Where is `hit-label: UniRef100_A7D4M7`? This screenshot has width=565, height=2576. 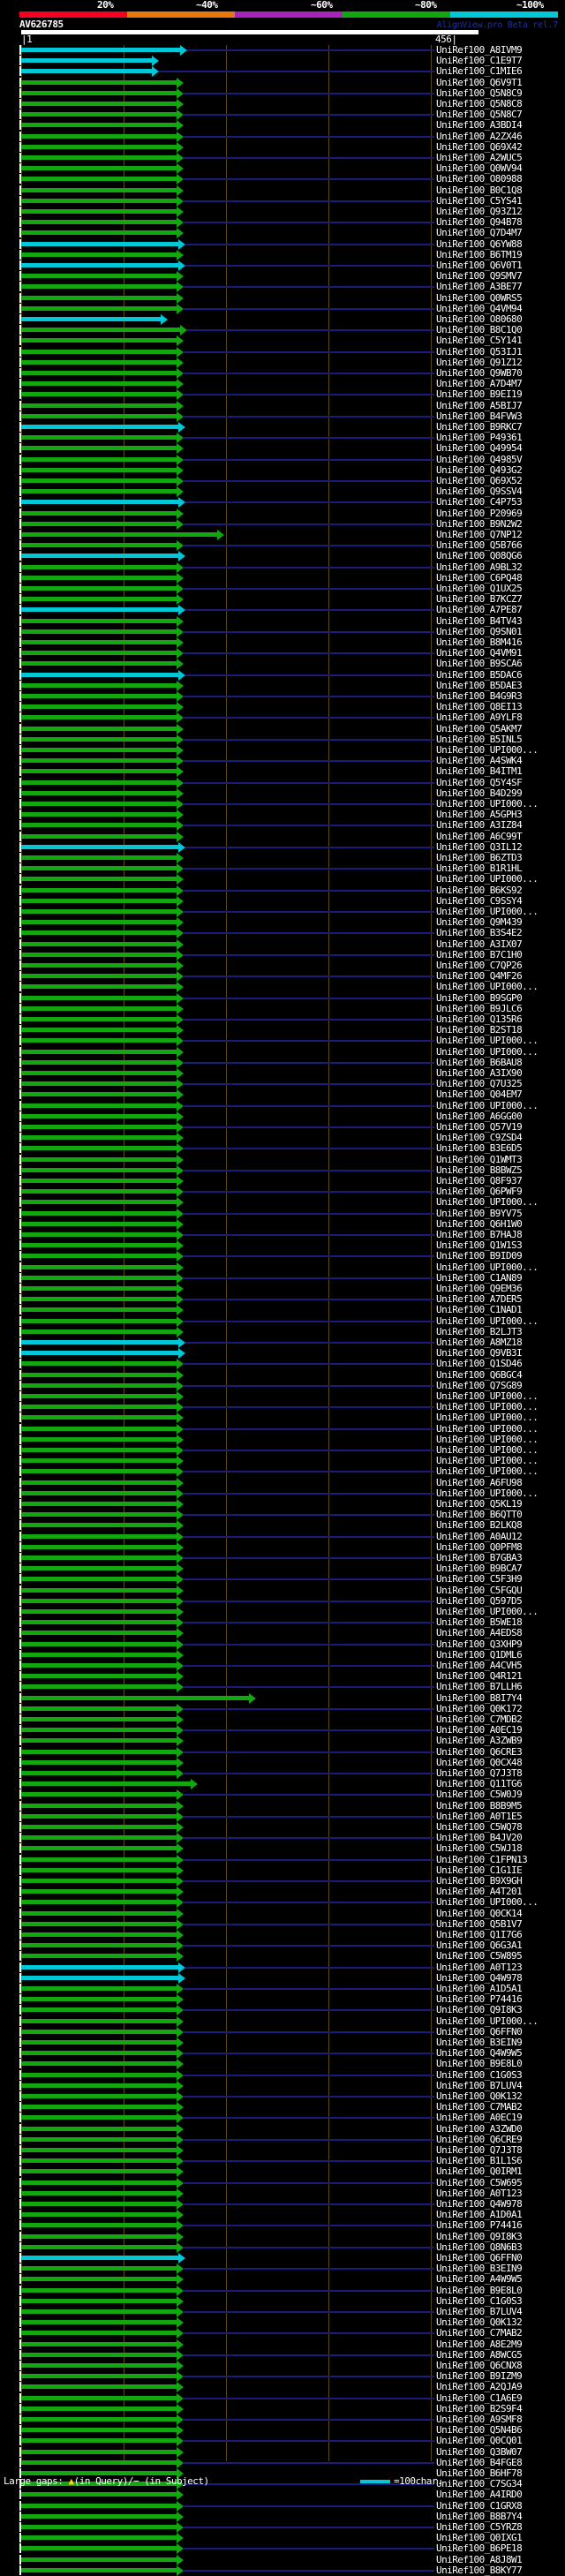 hit-label: UniRef100_A7D4M7 is located at coordinates (480, 384).